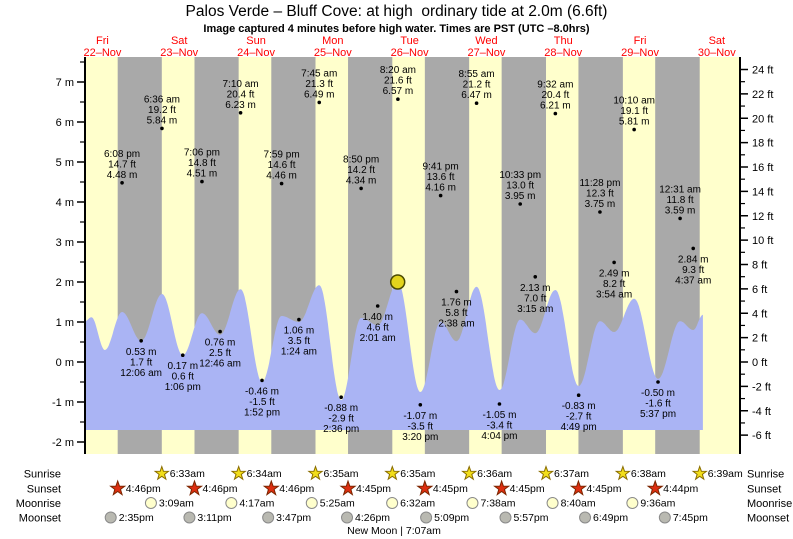  I want to click on morning-high-tide-annotation-text: 8:55 am, so click(477, 74).